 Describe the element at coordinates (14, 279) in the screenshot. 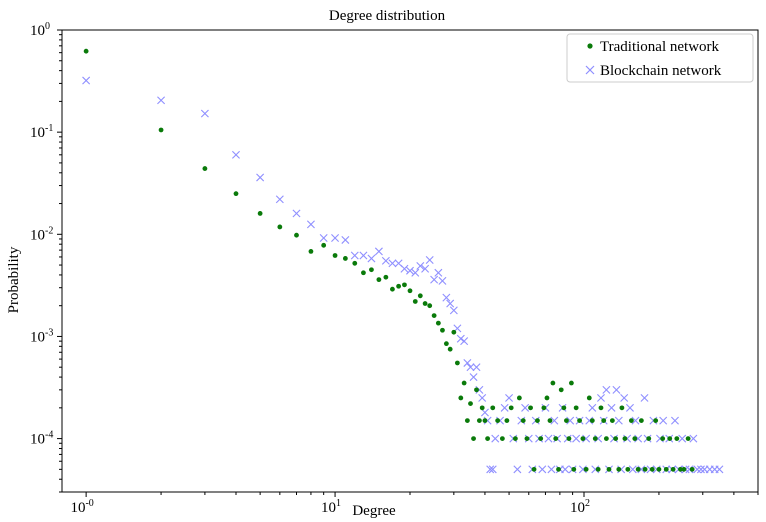

I see `y-axis-label: Probability` at that location.